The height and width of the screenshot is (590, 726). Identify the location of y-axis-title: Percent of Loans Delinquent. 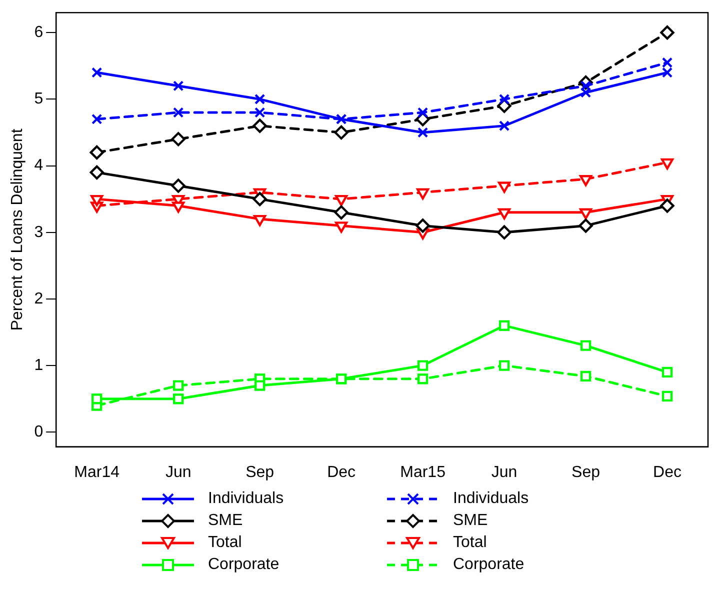
(17, 229).